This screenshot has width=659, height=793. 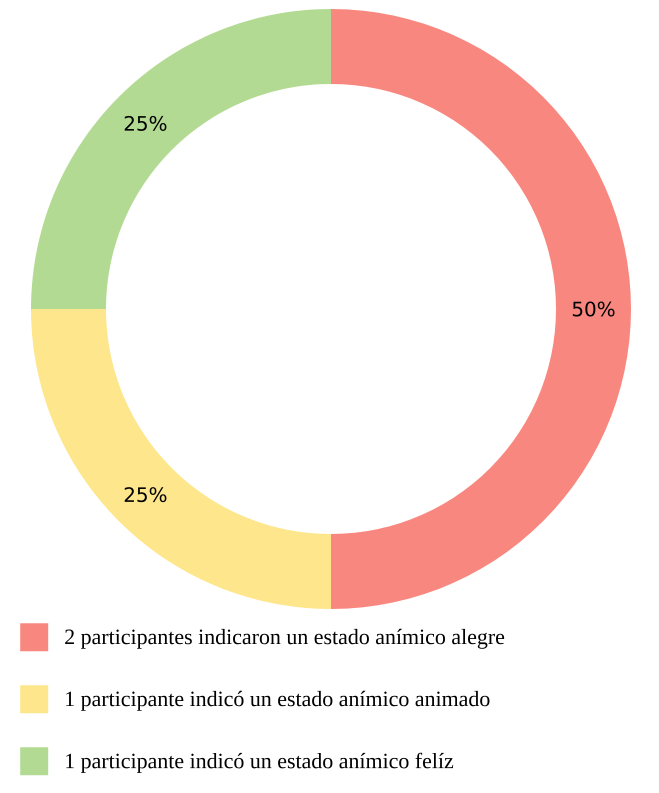 What do you see at coordinates (284, 638) in the screenshot?
I see `legend-label: 2 participantes indicaron un estado anímico alegre` at bounding box center [284, 638].